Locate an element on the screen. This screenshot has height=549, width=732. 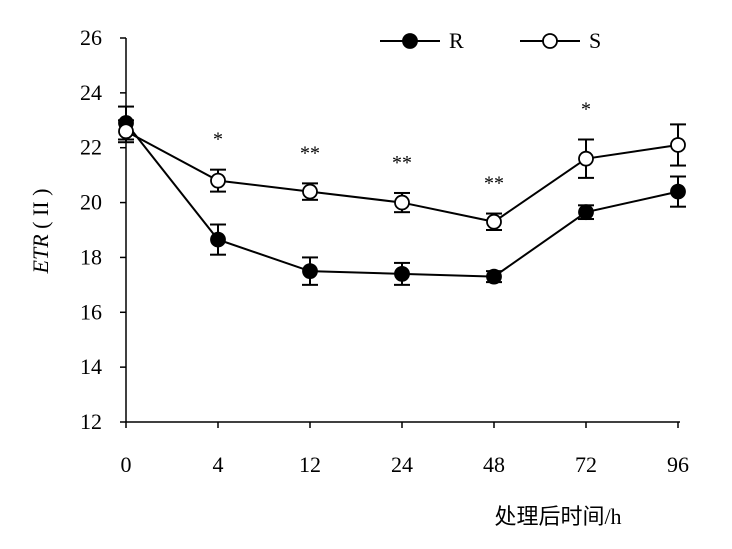
legend-label: S is located at coordinates (595, 40).